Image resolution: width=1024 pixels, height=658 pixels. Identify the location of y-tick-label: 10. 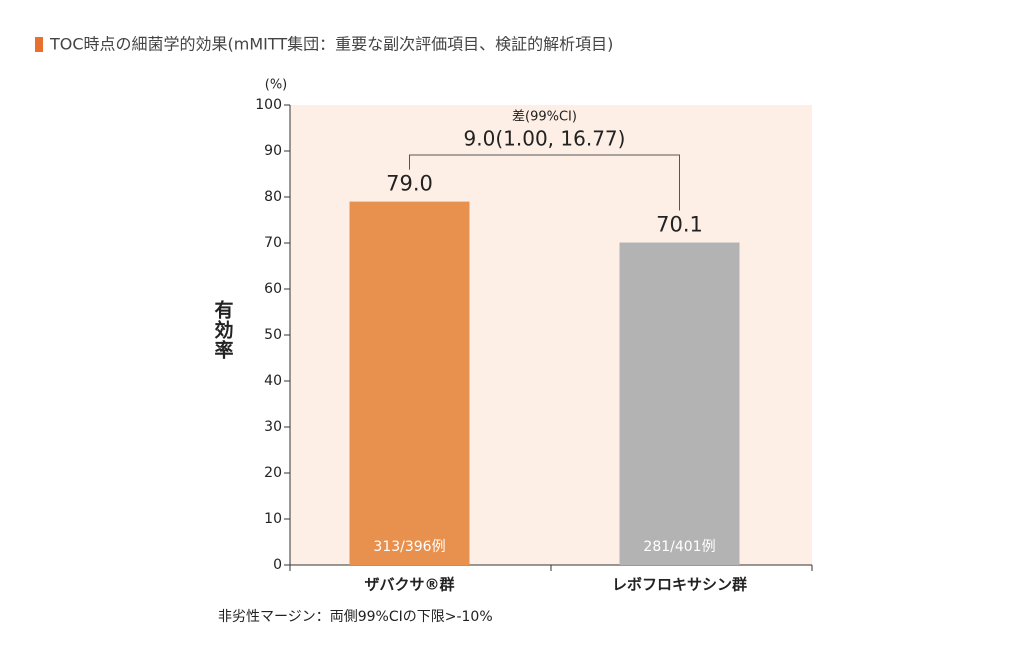
(273, 519).